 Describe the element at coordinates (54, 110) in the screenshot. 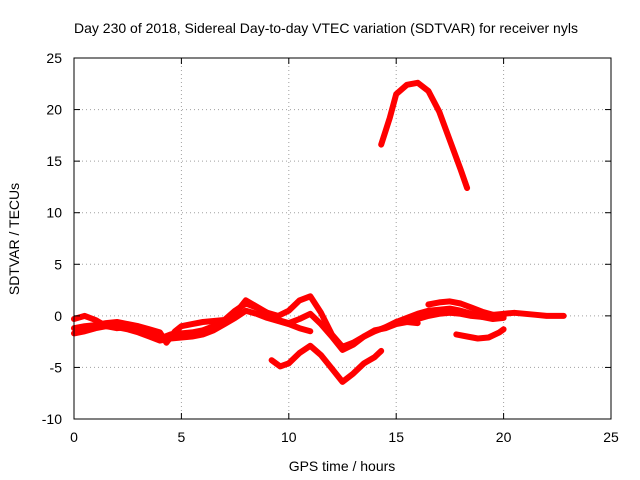

I see `y-tick-label: 20` at that location.